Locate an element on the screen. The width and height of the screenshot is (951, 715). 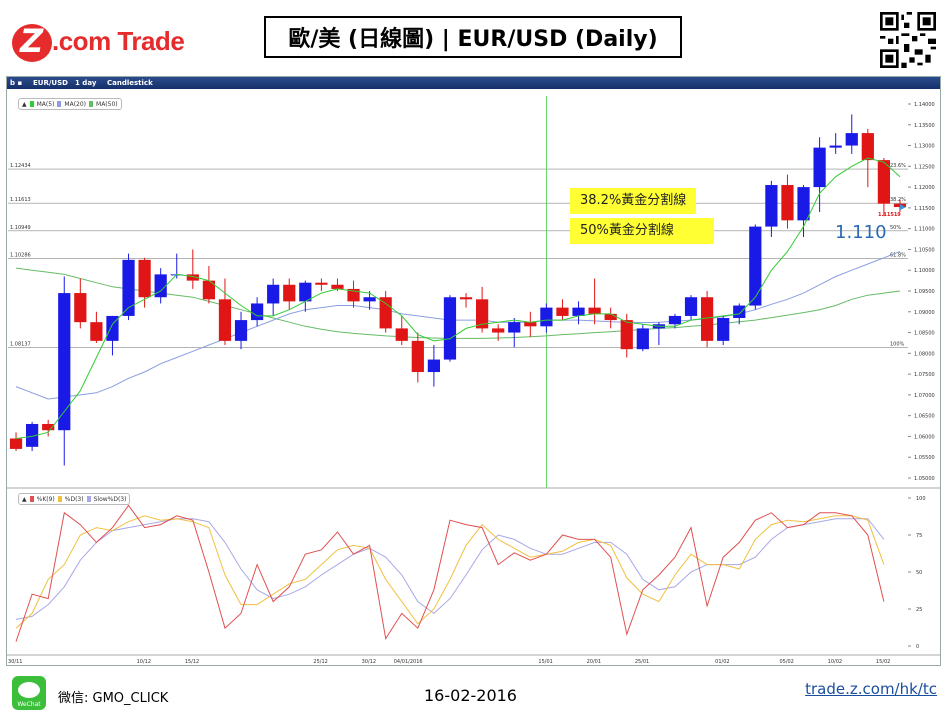
toolbar-timeframe: 1 day is located at coordinates (86, 83).